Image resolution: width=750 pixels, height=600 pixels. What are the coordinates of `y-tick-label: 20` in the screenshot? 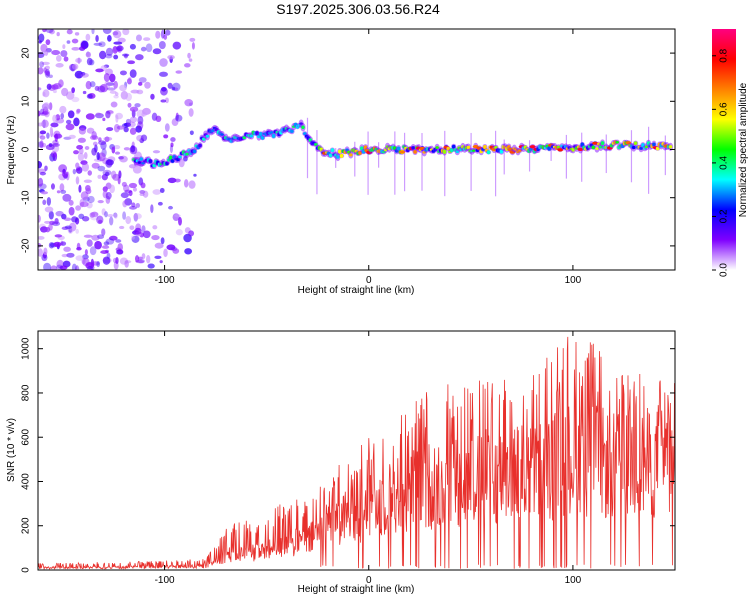 It's located at (26, 53).